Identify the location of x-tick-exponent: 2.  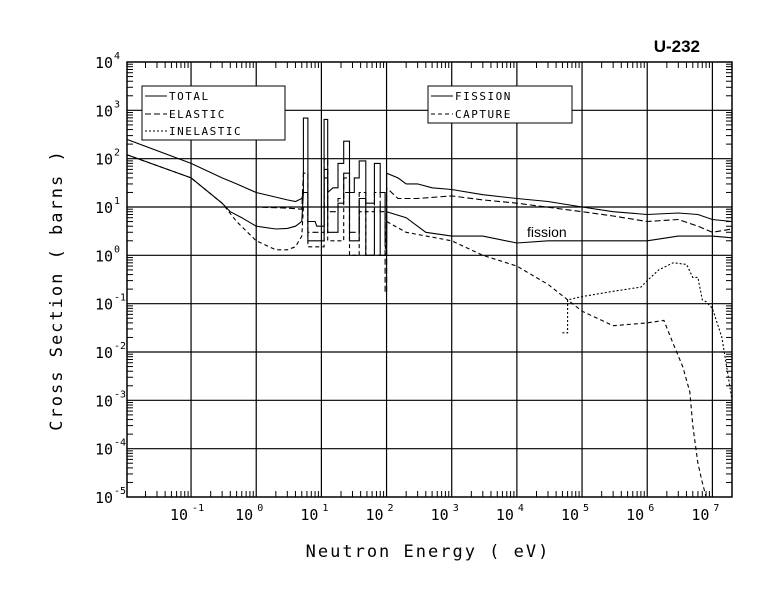
(391, 508).